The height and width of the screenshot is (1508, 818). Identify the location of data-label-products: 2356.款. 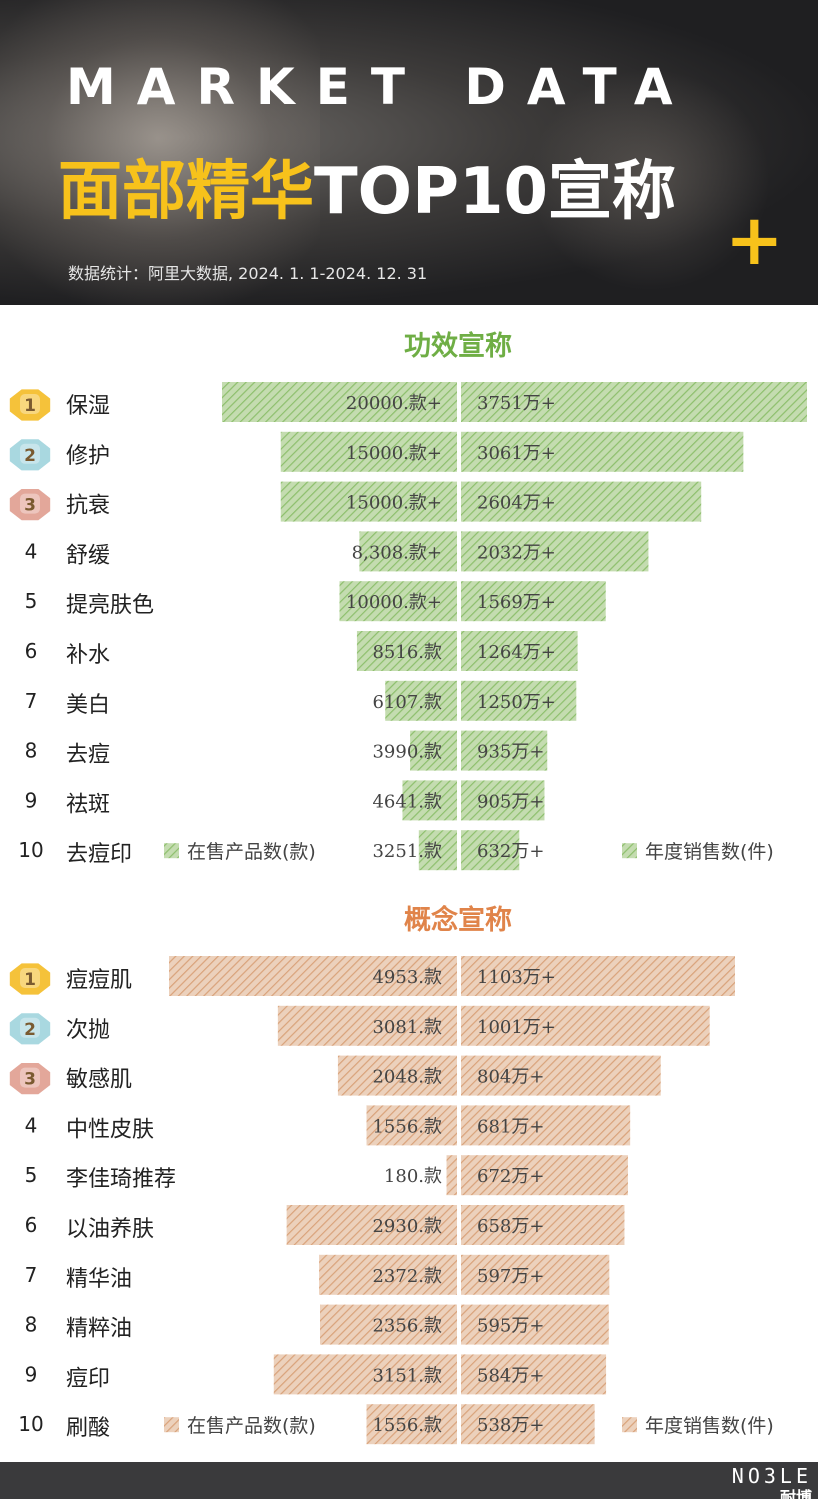
(407, 1326).